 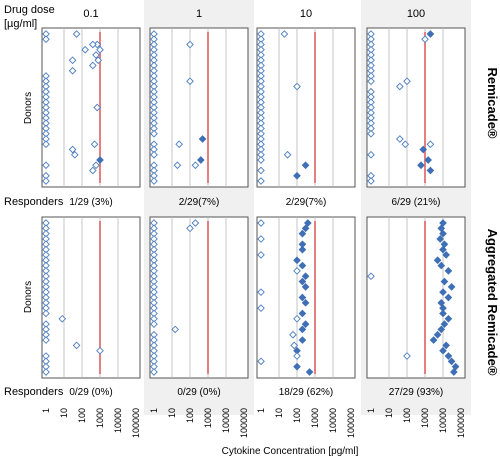 What do you see at coordinates (416, 14) in the screenshot?
I see `dose-header-3: 100` at bounding box center [416, 14].